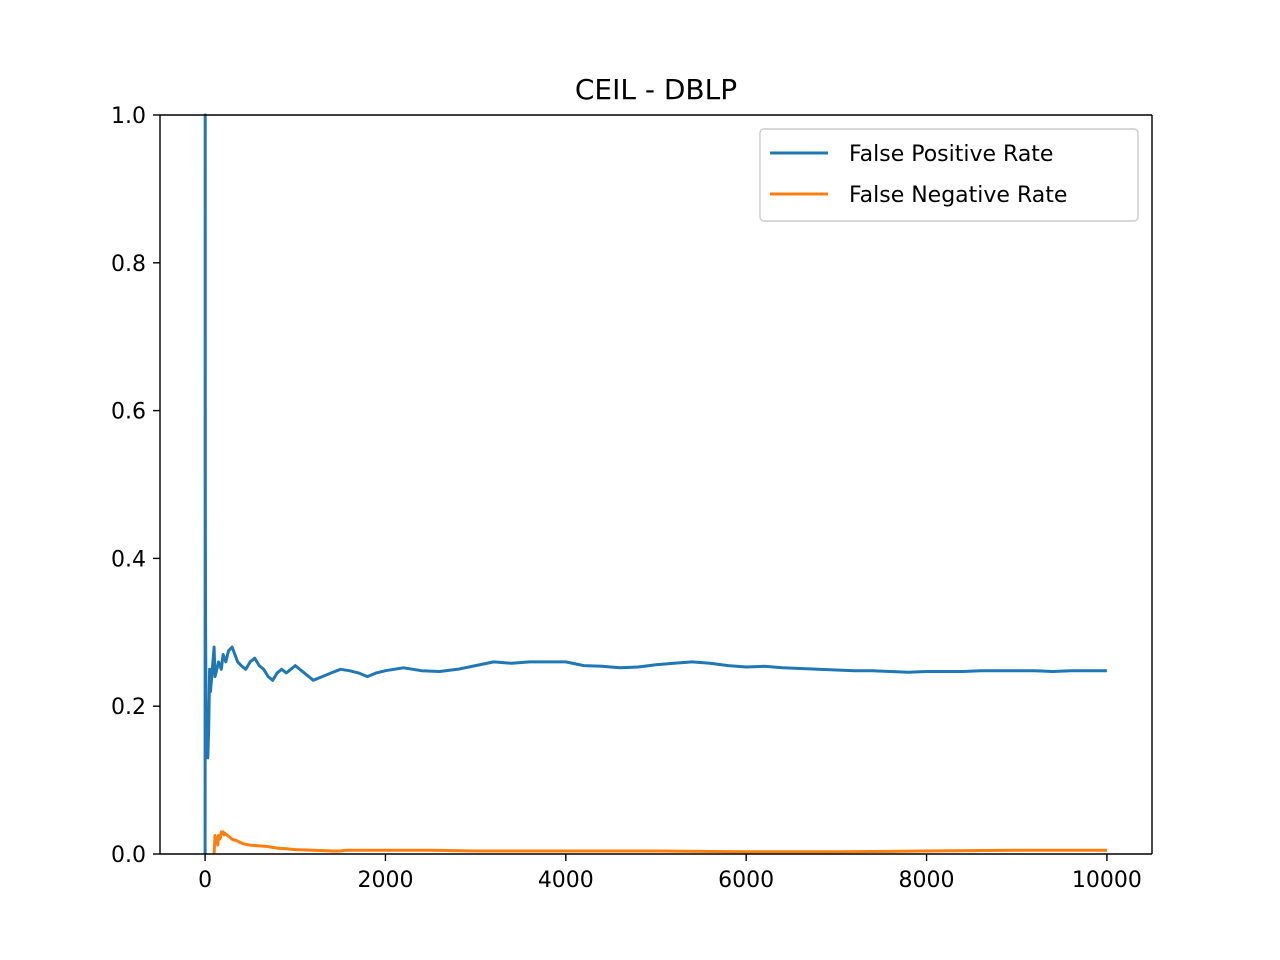 This screenshot has height=960, width=1280. What do you see at coordinates (205, 880) in the screenshot?
I see `x-tick-label: 0` at bounding box center [205, 880].